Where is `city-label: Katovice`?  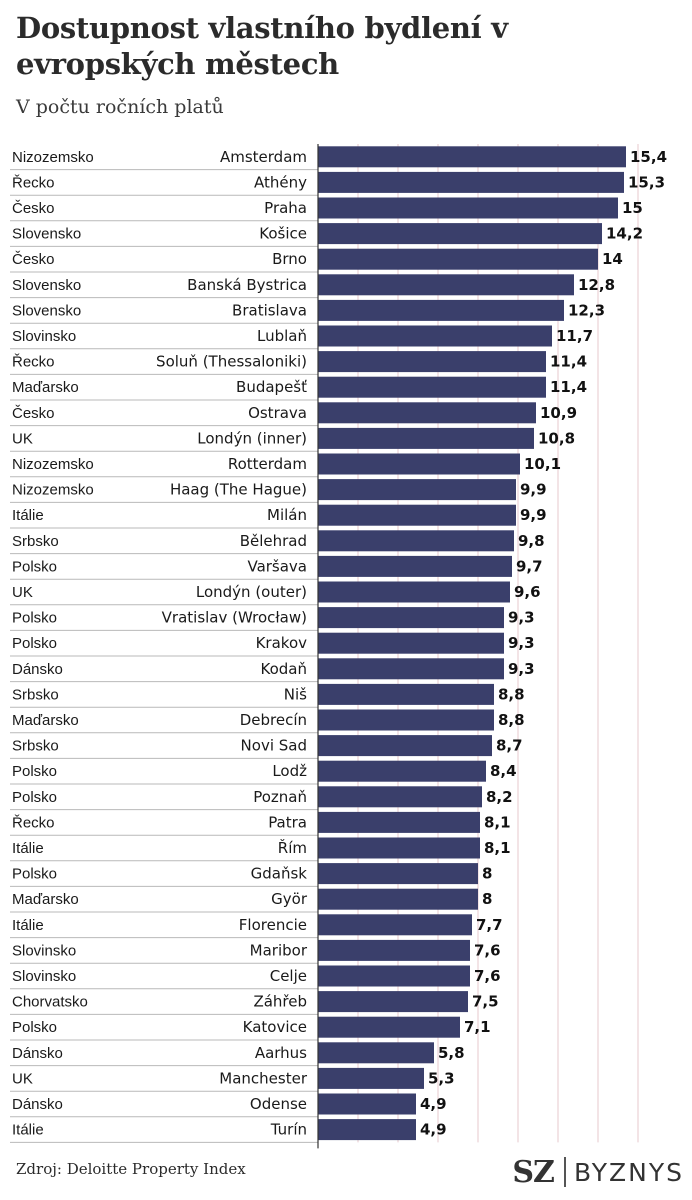 city-label: Katovice is located at coordinates (275, 1027).